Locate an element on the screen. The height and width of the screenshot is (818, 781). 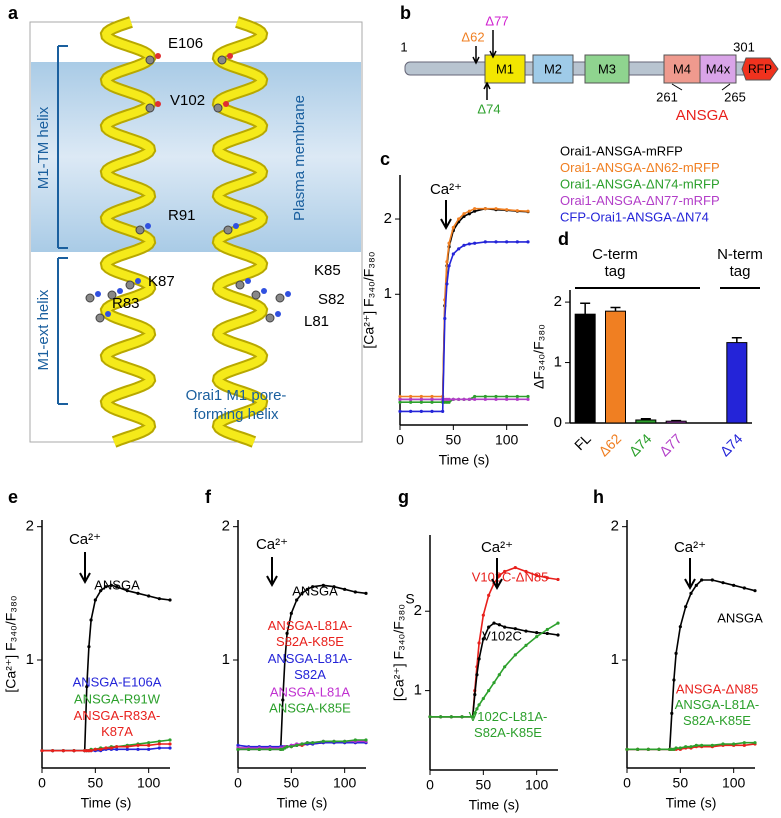
stimulus-label: Ca²⁺ is located at coordinates (85, 539).